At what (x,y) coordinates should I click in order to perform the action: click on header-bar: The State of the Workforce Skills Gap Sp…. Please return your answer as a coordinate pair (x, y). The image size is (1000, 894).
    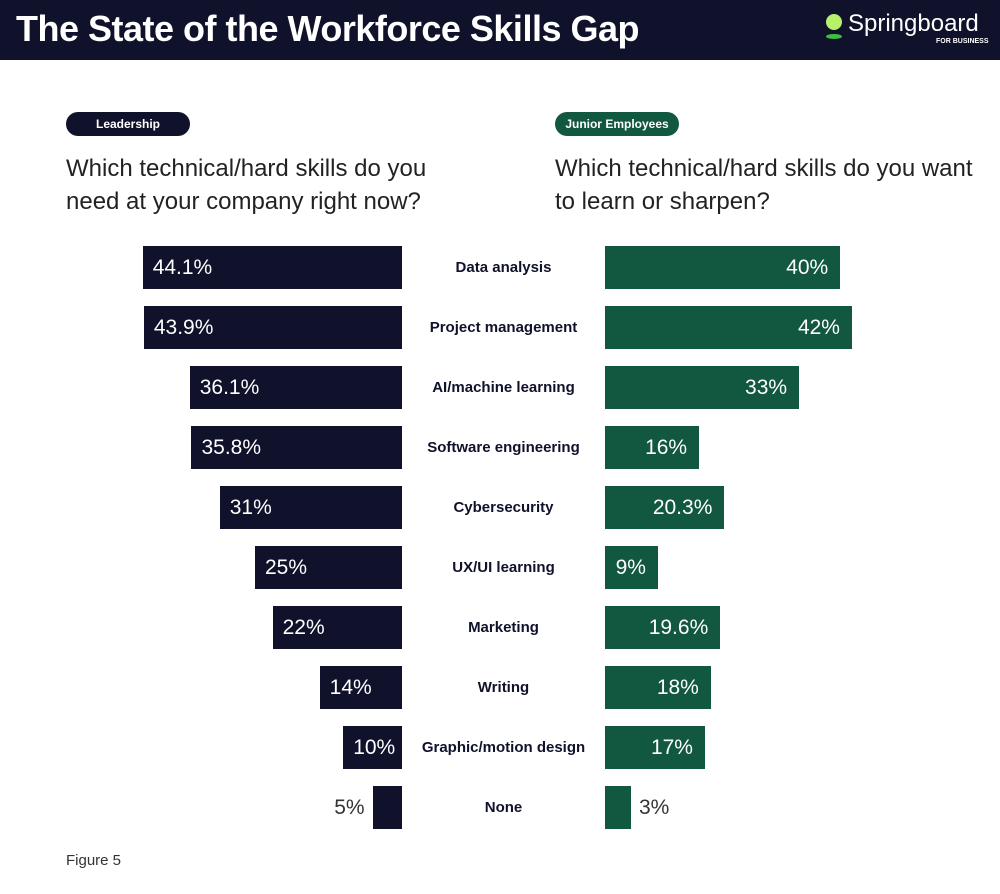
    Looking at the image, I should click on (500, 30).